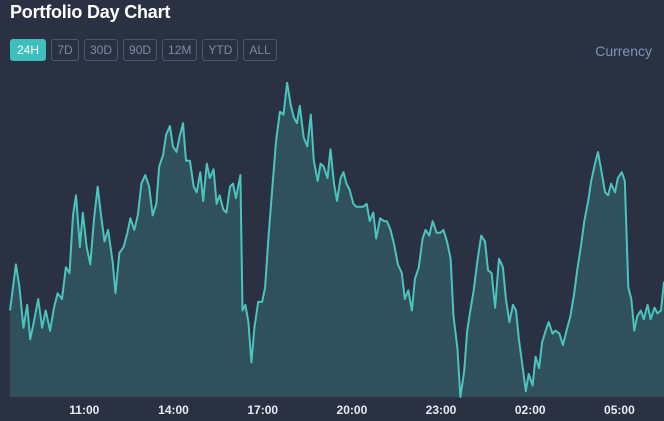 This screenshot has width=664, height=421. Describe the element at coordinates (173, 410) in the screenshot. I see `x-tick-label: 14:00` at that location.